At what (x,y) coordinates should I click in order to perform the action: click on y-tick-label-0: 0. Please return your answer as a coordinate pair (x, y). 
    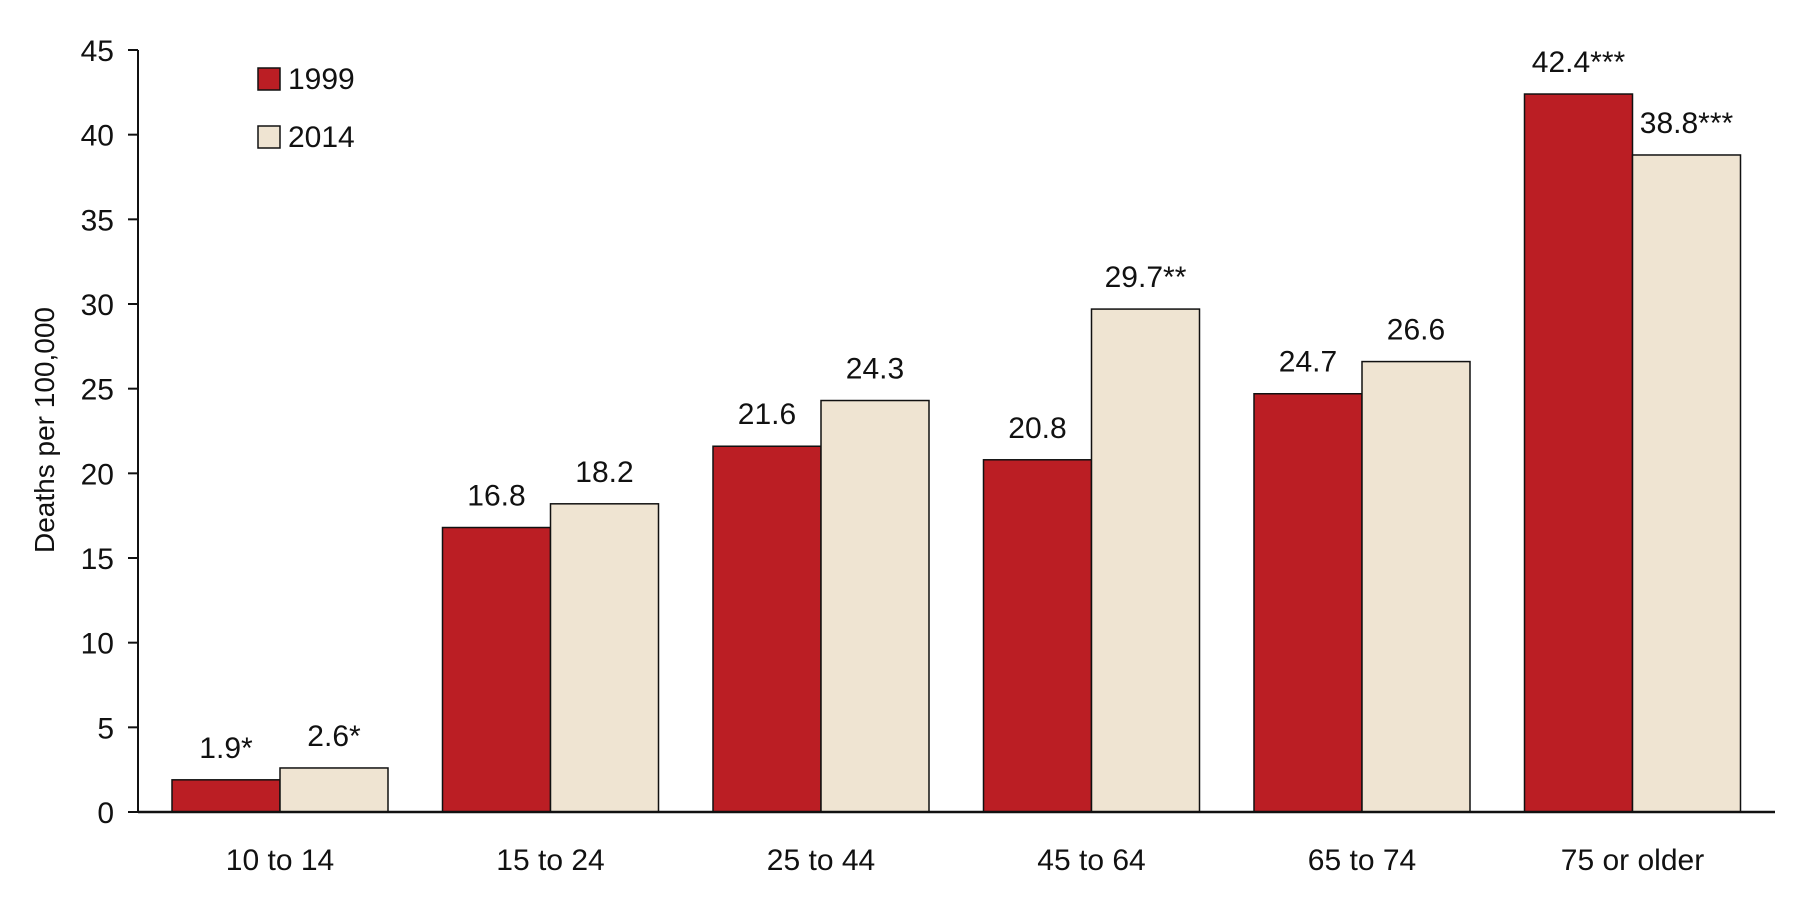
    Looking at the image, I should click on (105, 813).